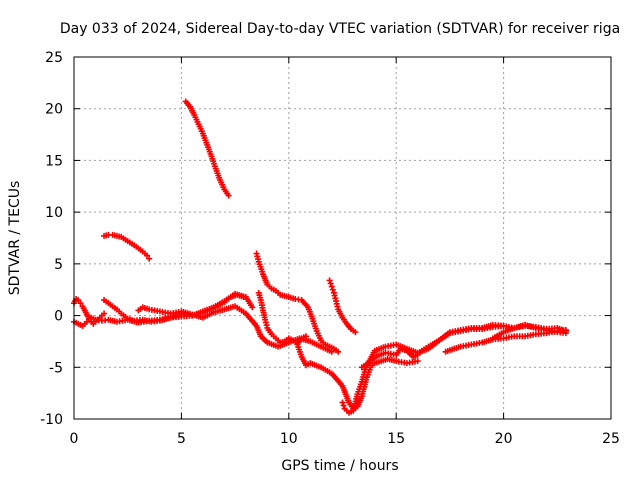 Image resolution: width=640 pixels, height=480 pixels. Describe the element at coordinates (51, 420) in the screenshot. I see `y-tick-label: -10` at that location.